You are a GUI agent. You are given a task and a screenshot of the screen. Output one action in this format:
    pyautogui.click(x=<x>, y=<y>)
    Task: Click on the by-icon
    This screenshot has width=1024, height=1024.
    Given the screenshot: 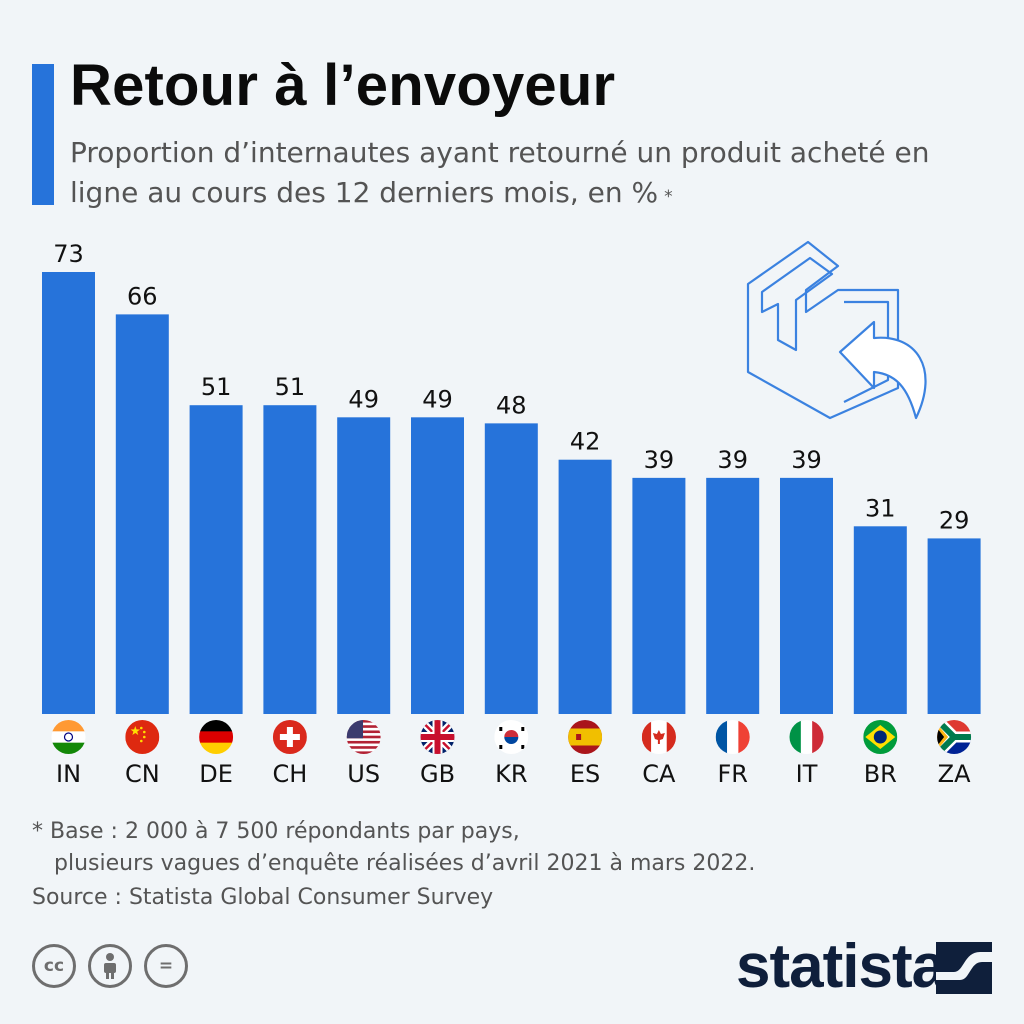 What is the action you would take?
    pyautogui.click(x=110, y=966)
    